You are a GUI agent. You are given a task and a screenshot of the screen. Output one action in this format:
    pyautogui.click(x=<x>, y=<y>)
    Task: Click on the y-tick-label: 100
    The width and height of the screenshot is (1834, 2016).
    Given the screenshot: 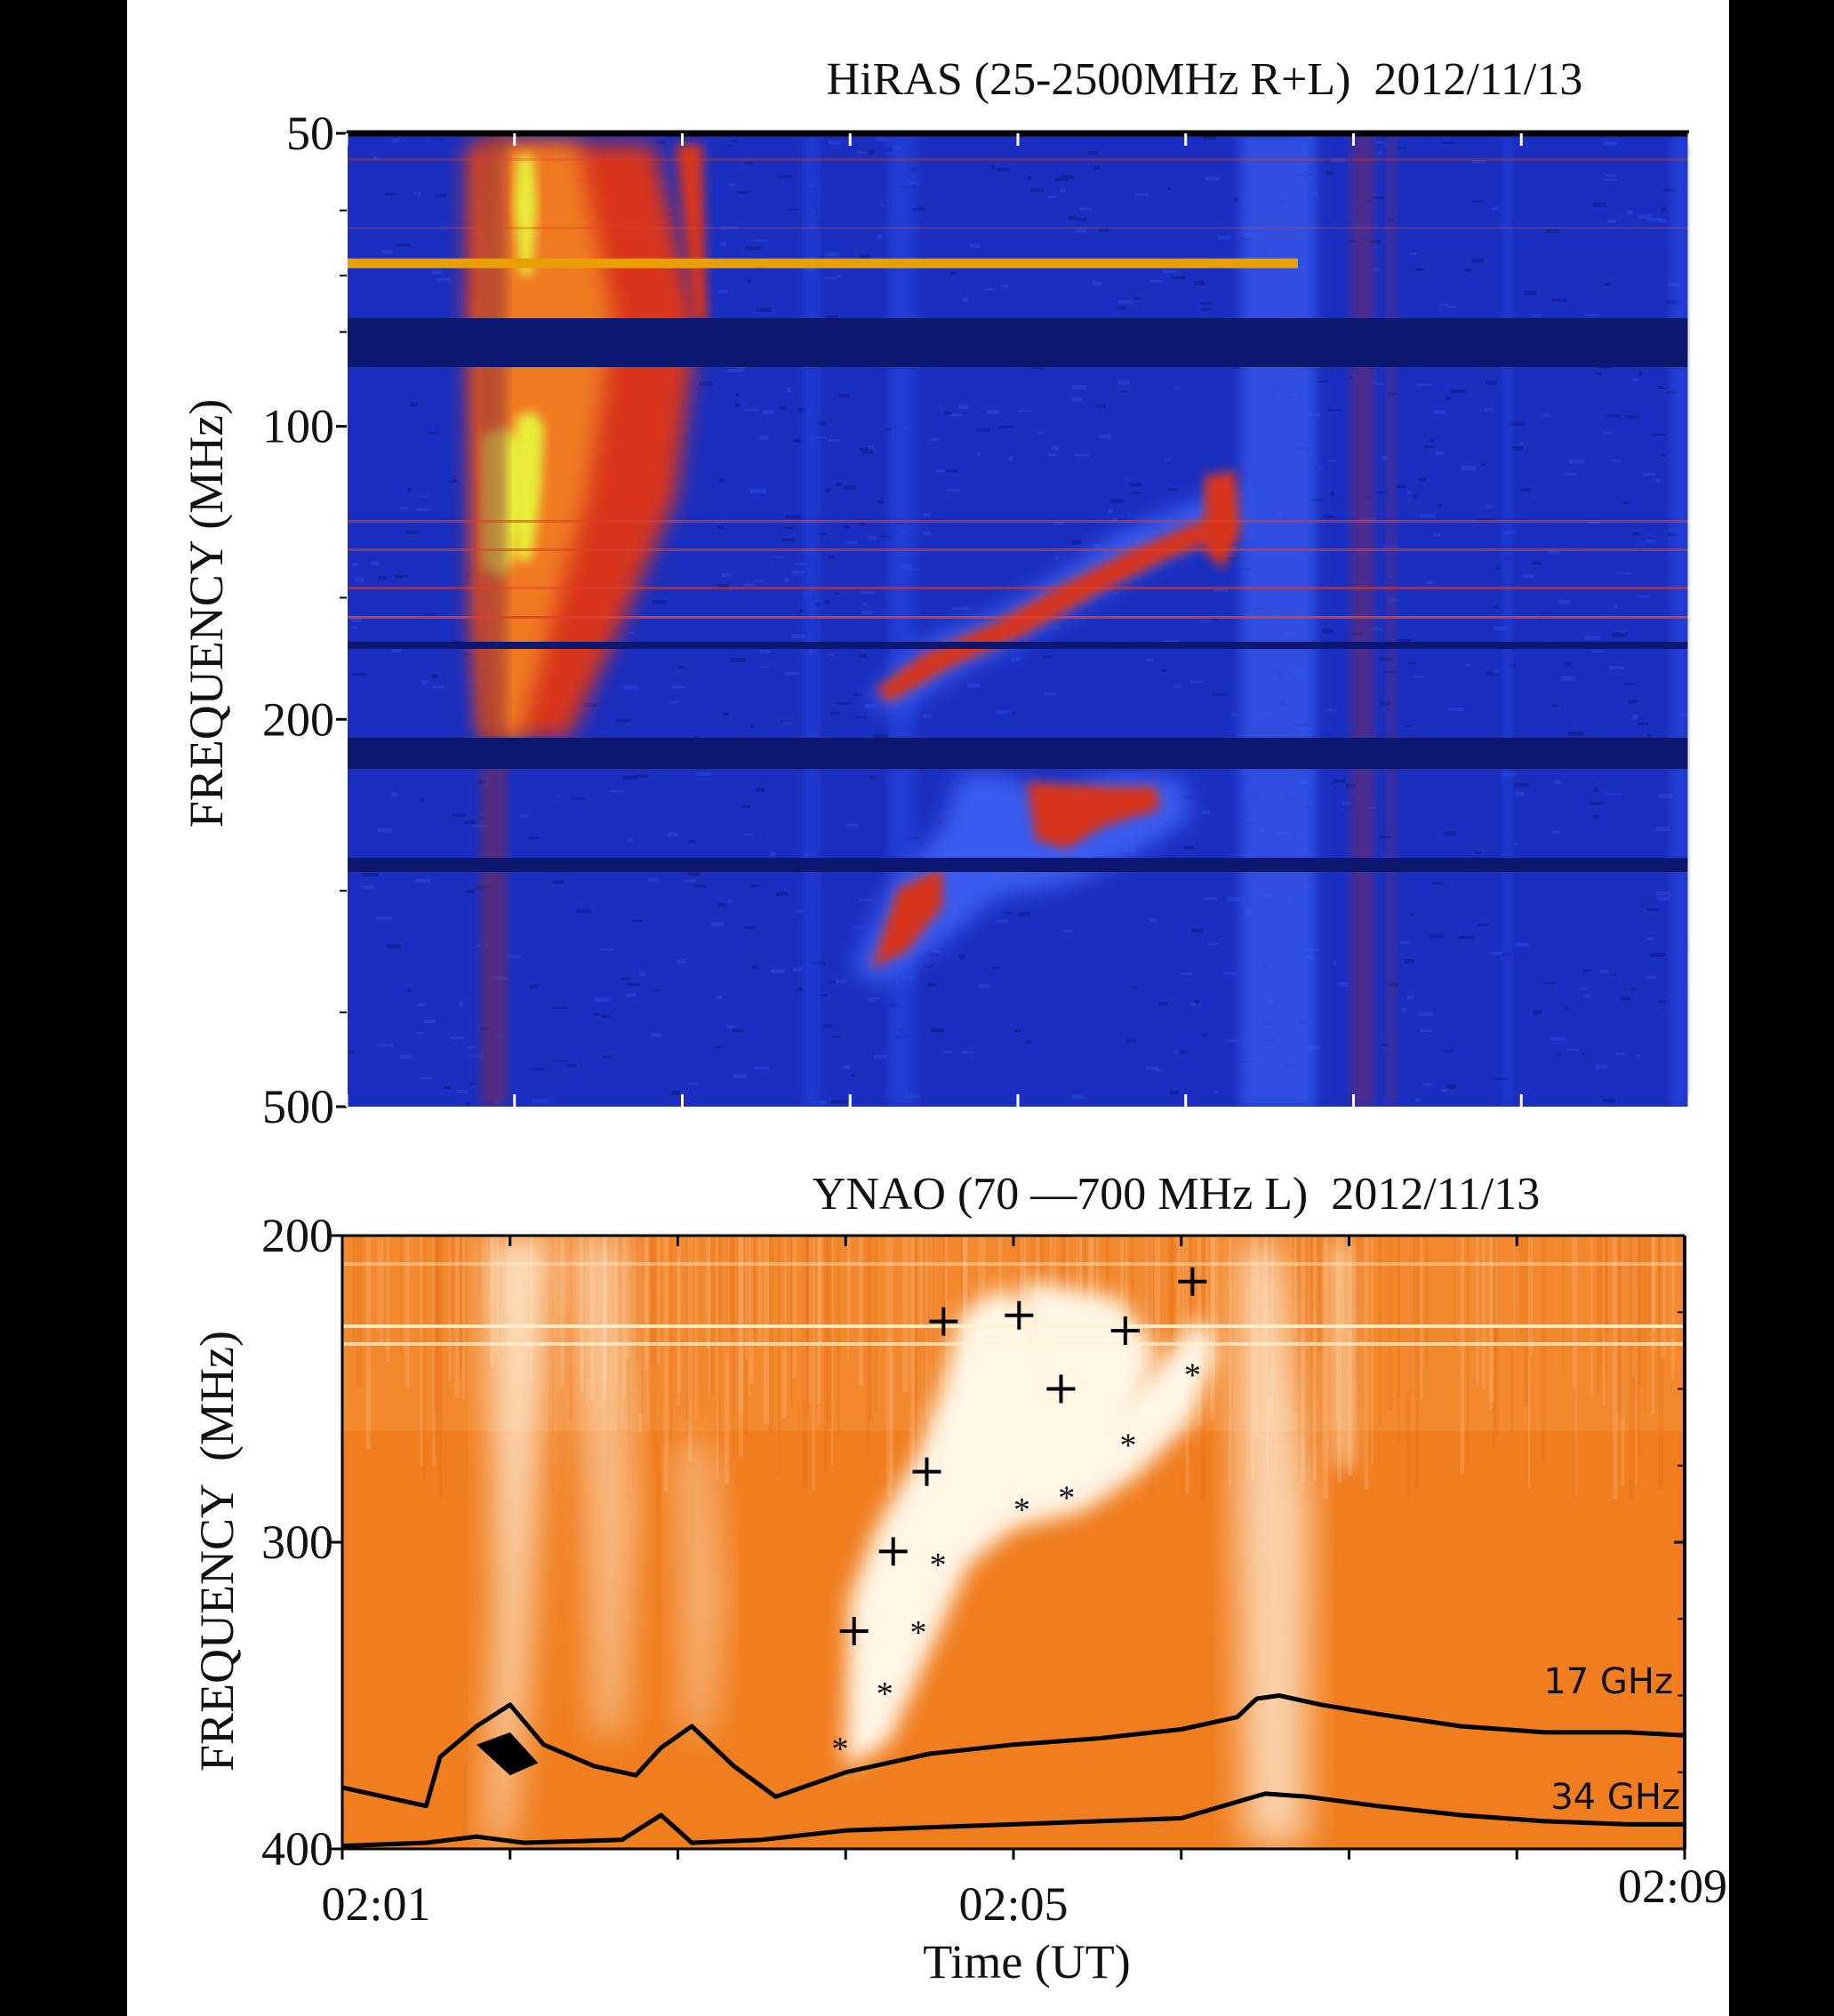 What is the action you would take?
    pyautogui.click(x=298, y=426)
    